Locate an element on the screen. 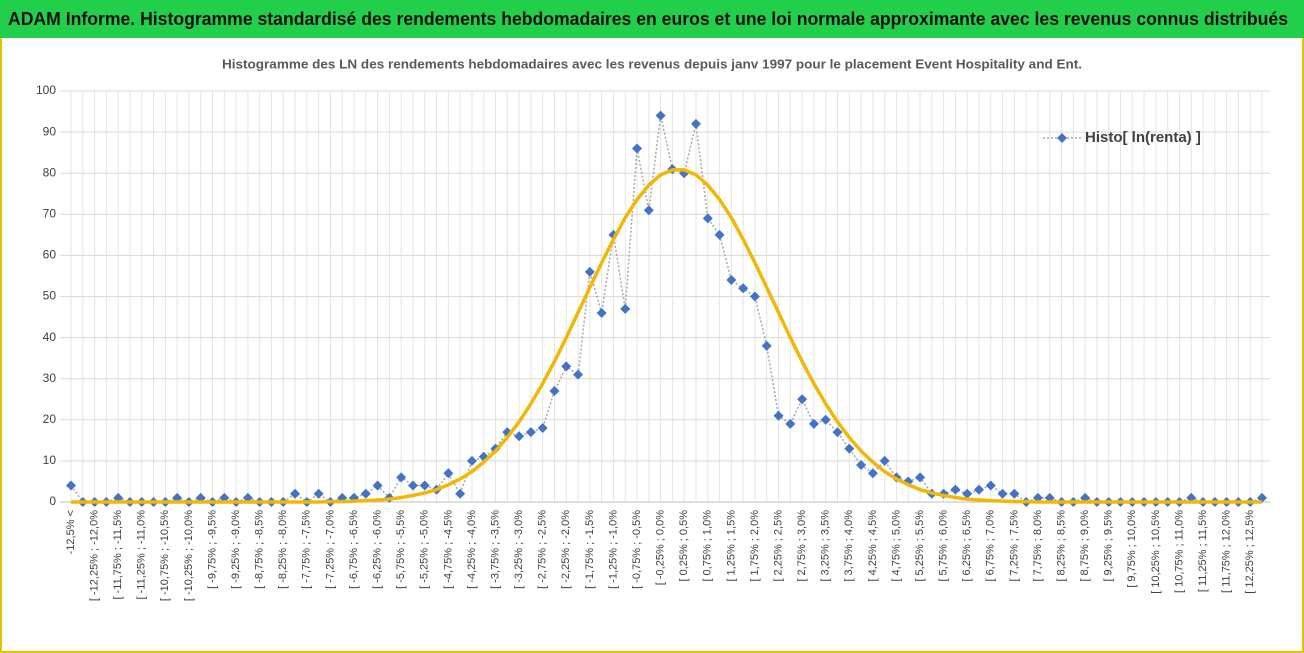 Image resolution: width=1304 pixels, height=653 pixels. x-tick-label: [ 7,75% ; 8,0% is located at coordinates (1038, 546).